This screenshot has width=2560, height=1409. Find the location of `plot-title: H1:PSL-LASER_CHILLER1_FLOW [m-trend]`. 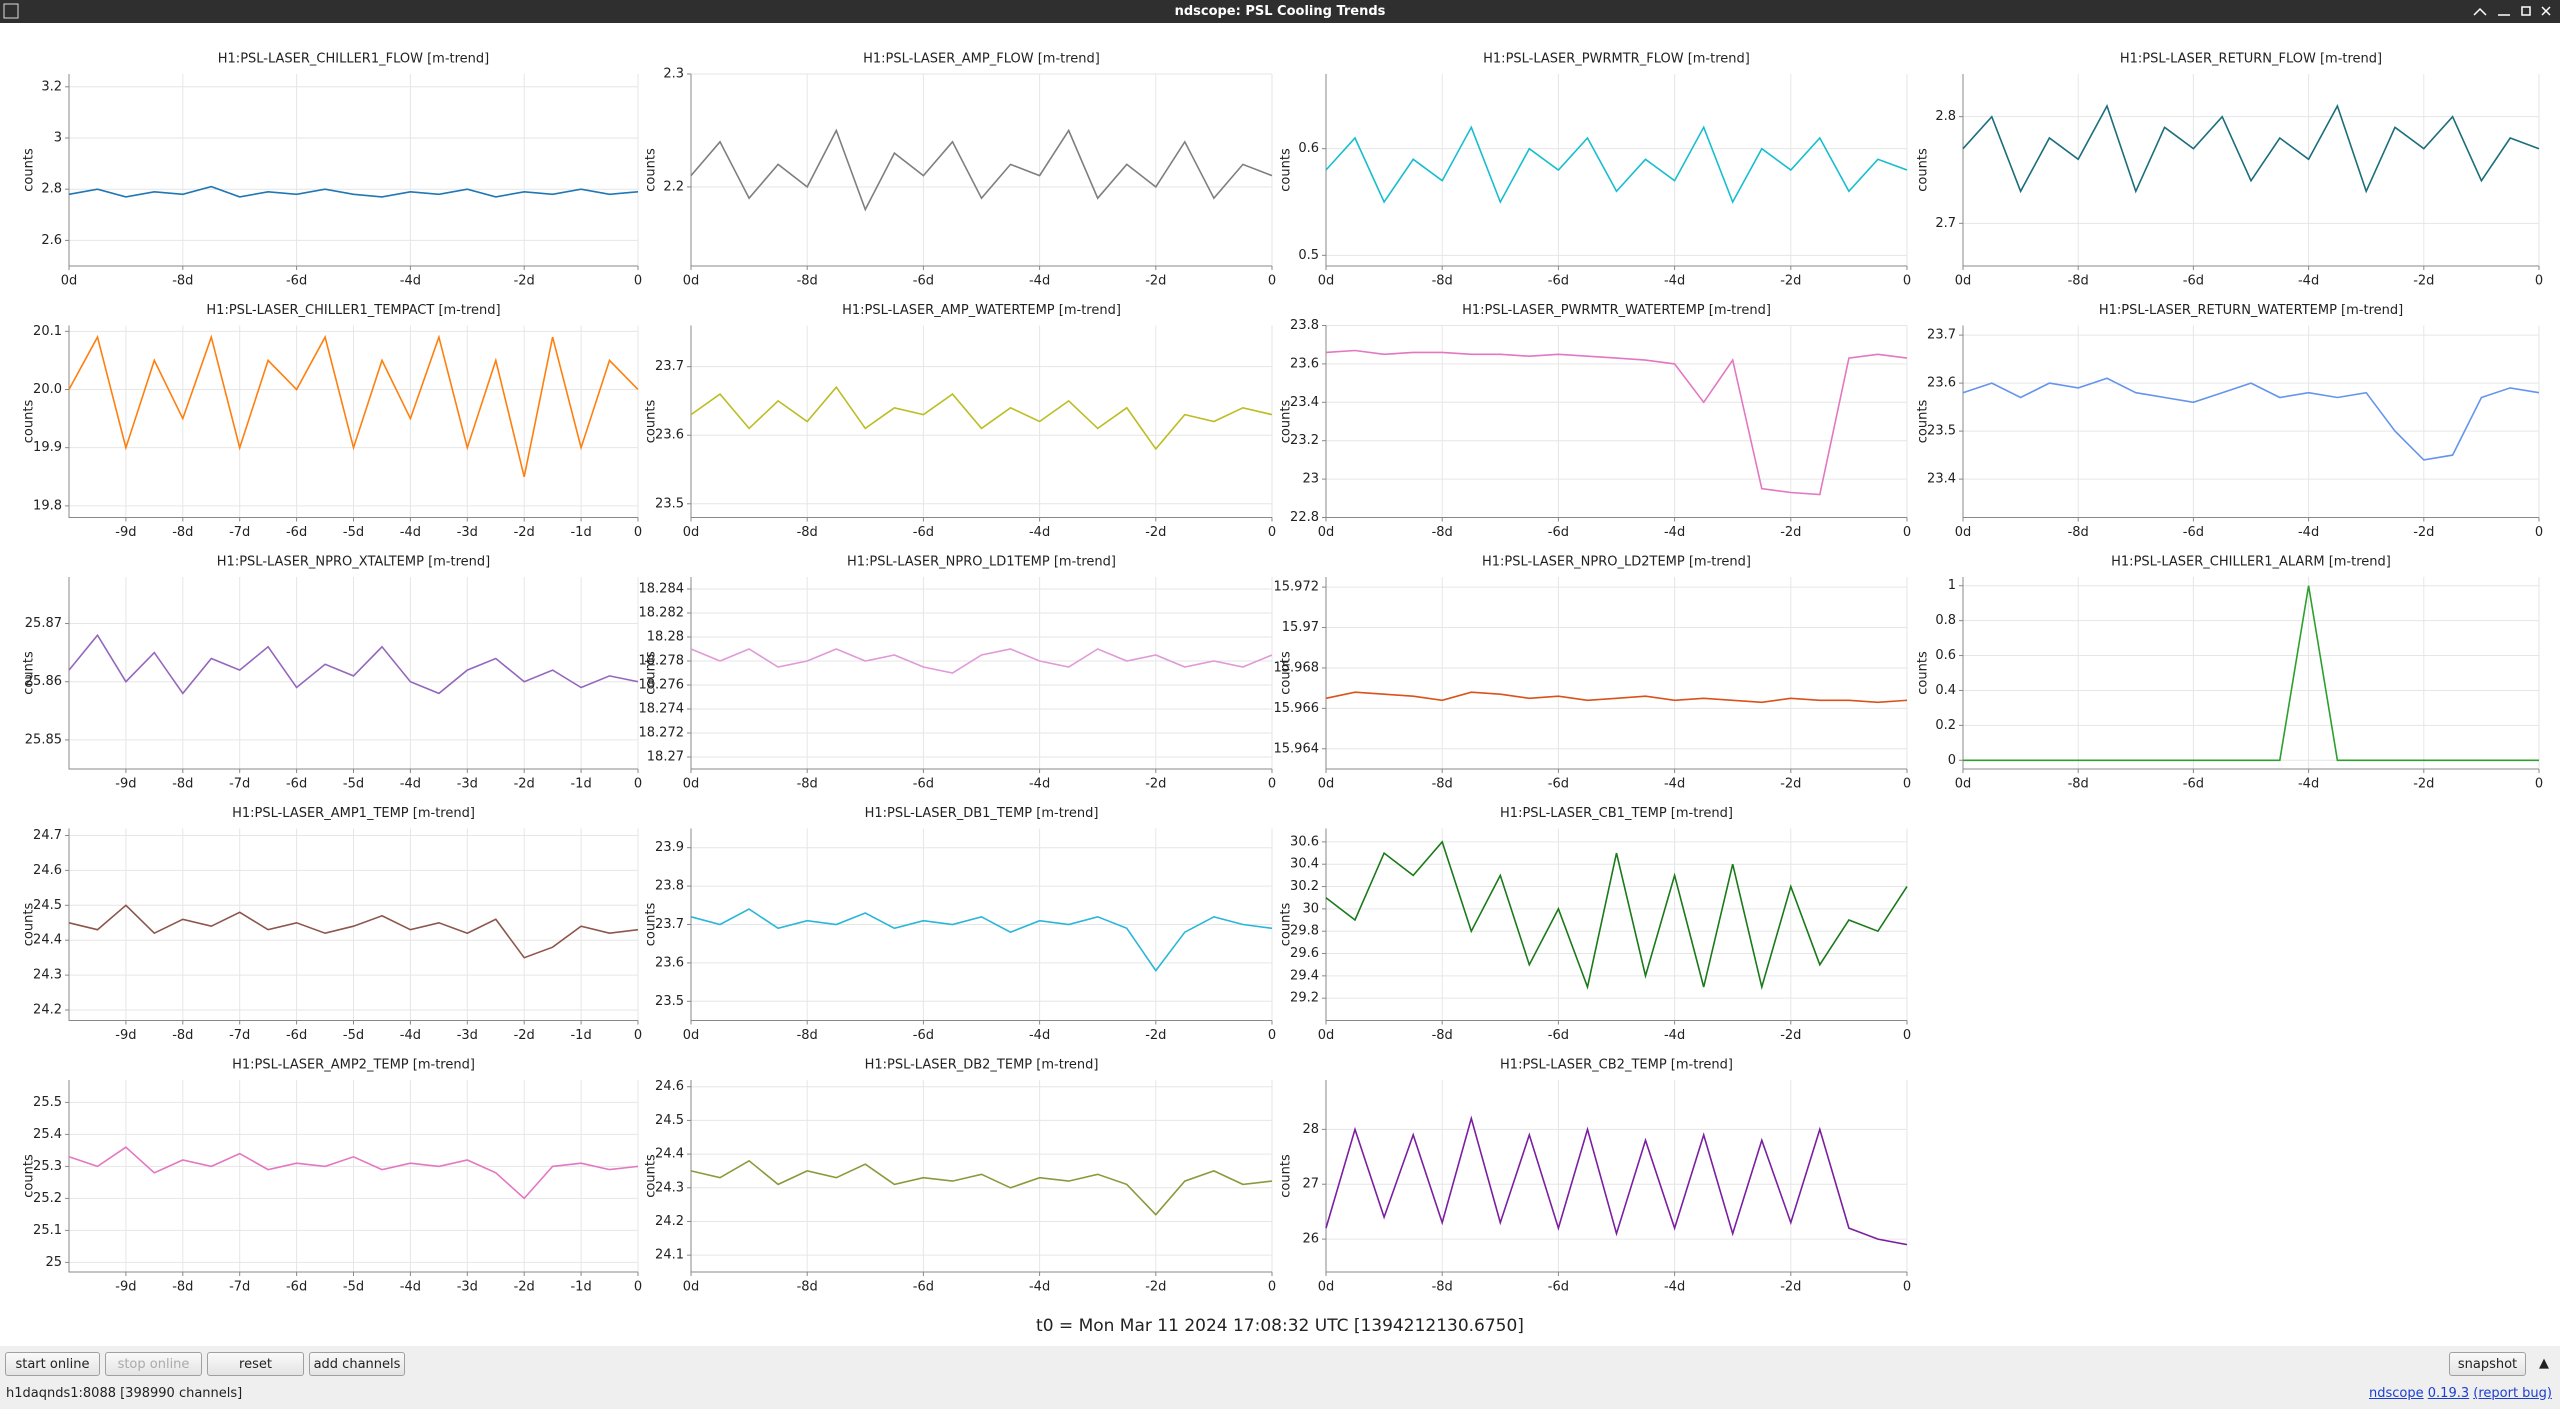

plot-title: H1:PSL-LASER_CHILLER1_FLOW [m-trend] is located at coordinates (353, 59).